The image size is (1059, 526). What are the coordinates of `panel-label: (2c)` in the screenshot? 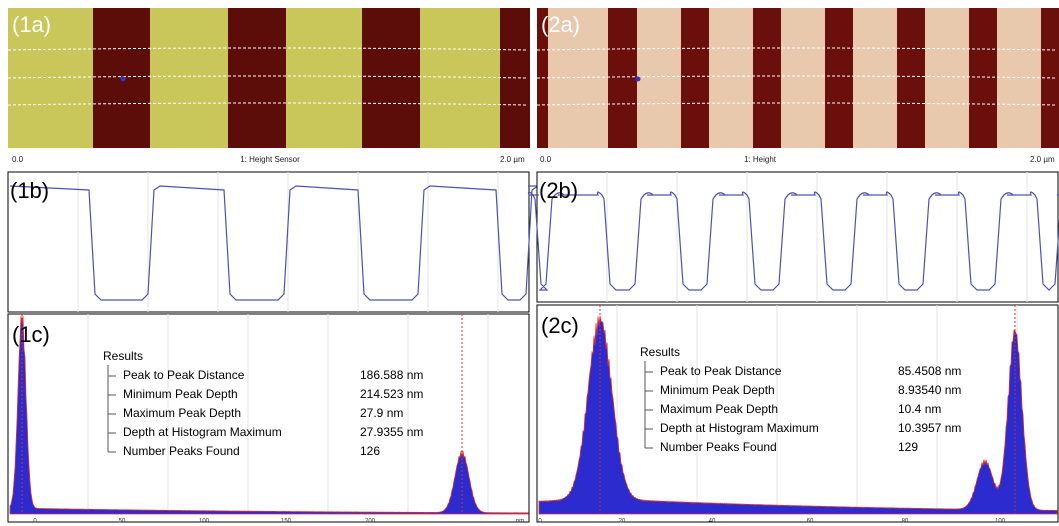 It's located at (560, 325).